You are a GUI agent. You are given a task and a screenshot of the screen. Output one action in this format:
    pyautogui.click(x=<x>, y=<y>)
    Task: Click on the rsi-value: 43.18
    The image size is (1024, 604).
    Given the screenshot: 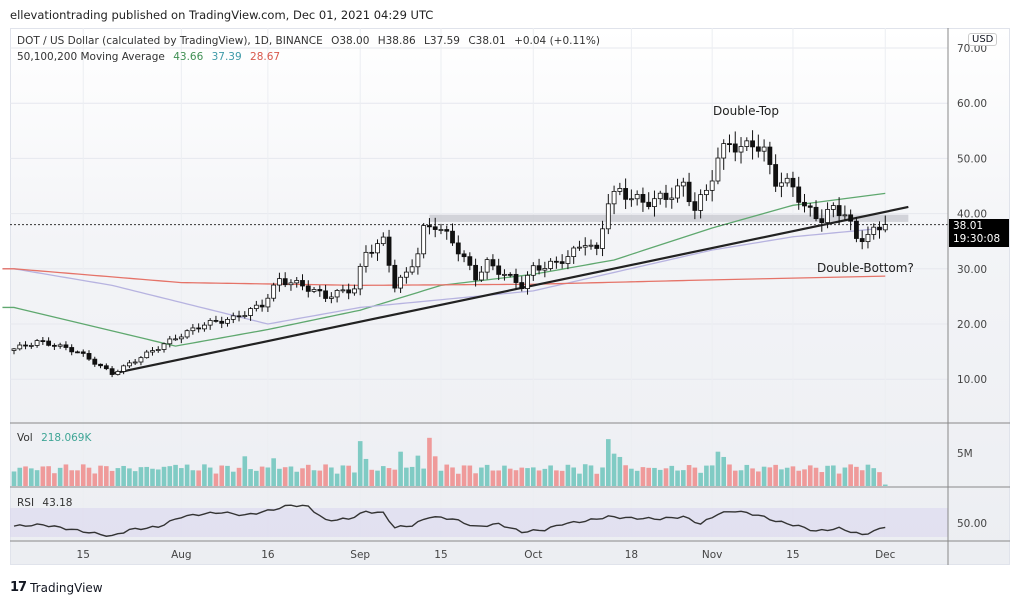 What is the action you would take?
    pyautogui.click(x=57, y=503)
    